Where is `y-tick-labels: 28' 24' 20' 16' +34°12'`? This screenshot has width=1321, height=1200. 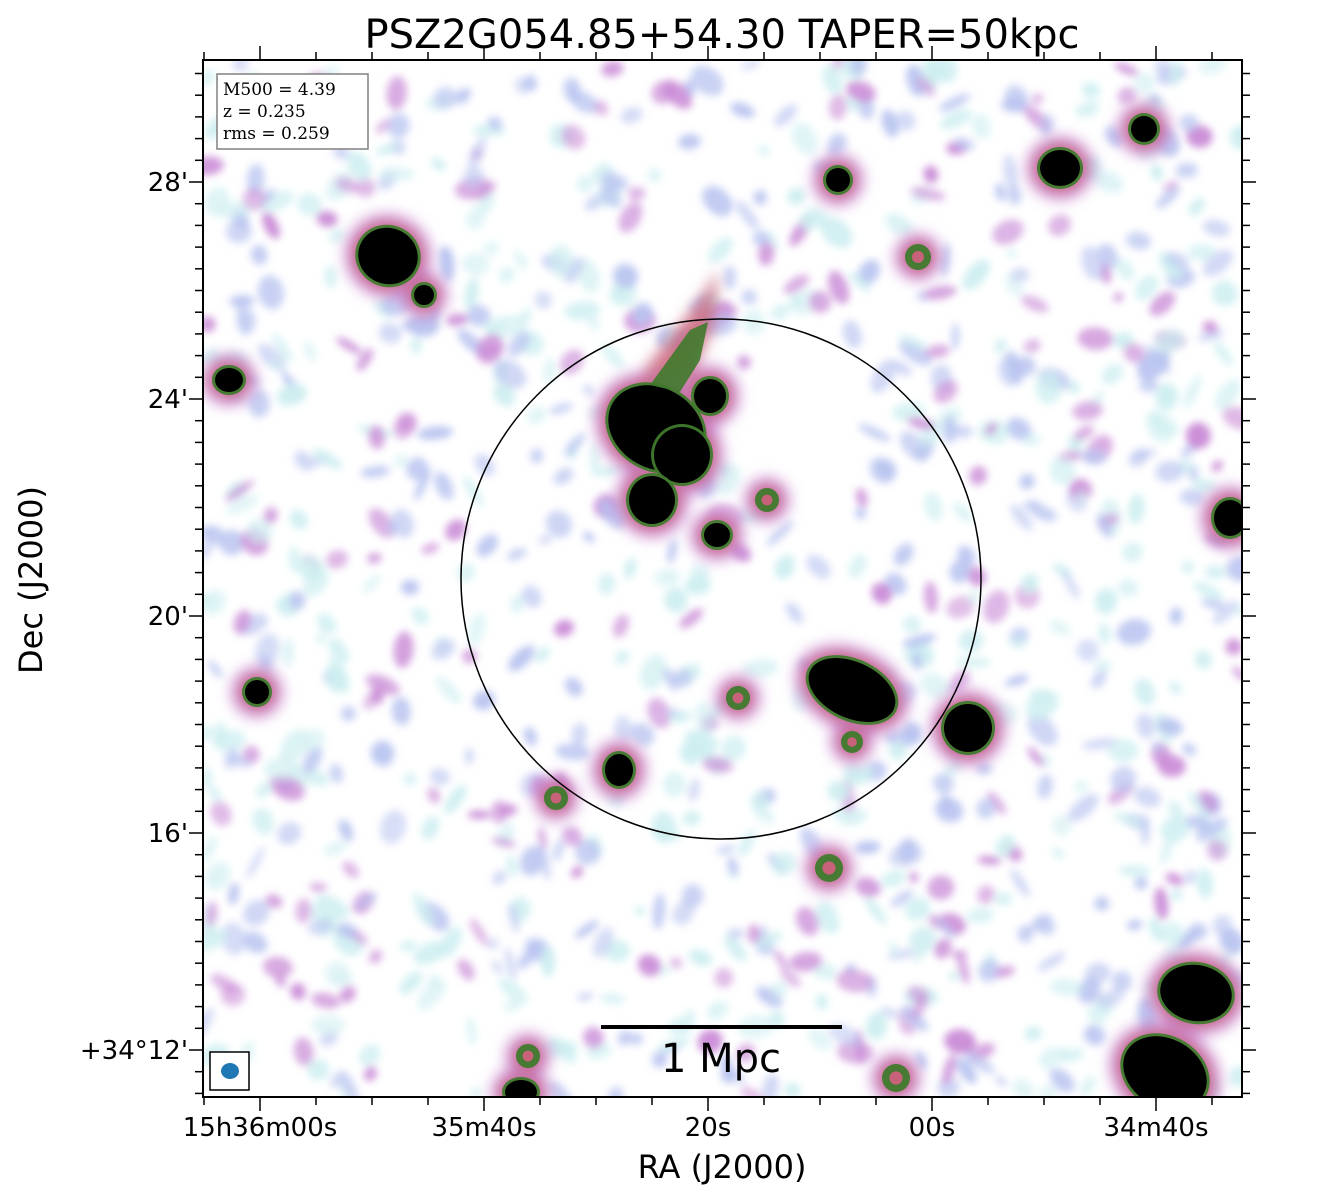
y-tick-labels: 28' 24' 20' 16' +34°12' is located at coordinates (134, 617).